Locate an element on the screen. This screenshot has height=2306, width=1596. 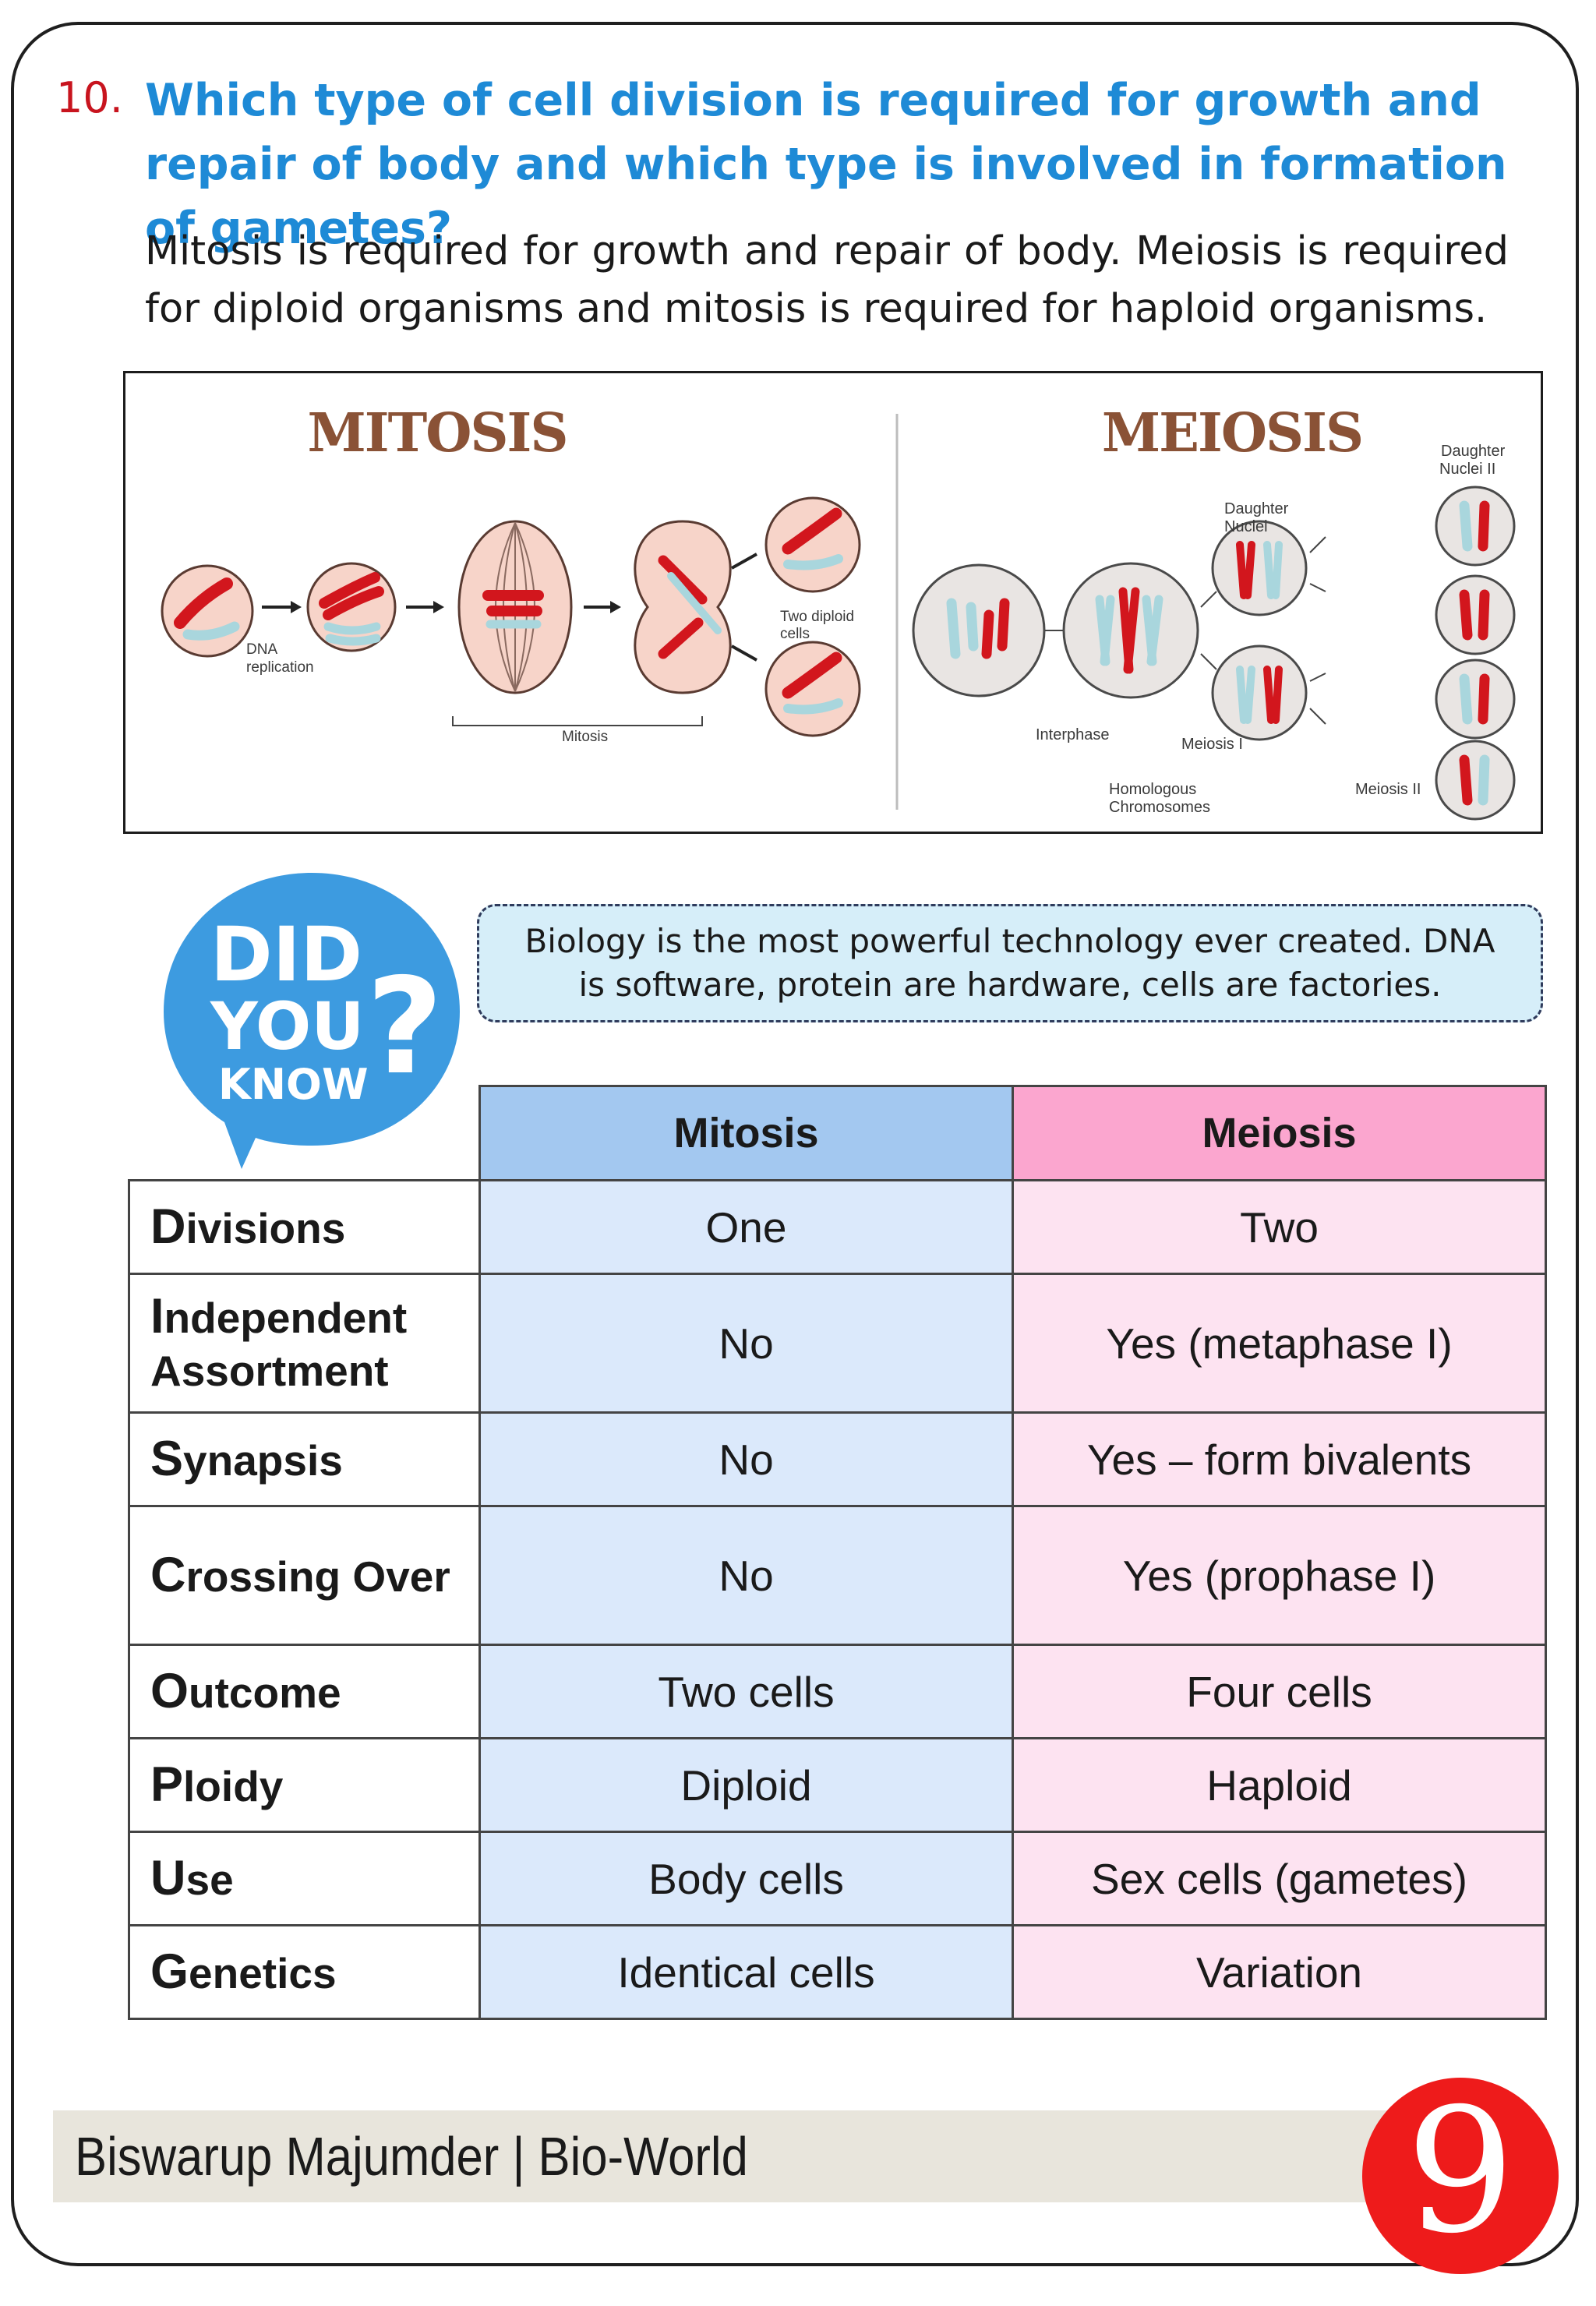
daughter-nucleus-bottom-icon is located at coordinates (1259, 692).